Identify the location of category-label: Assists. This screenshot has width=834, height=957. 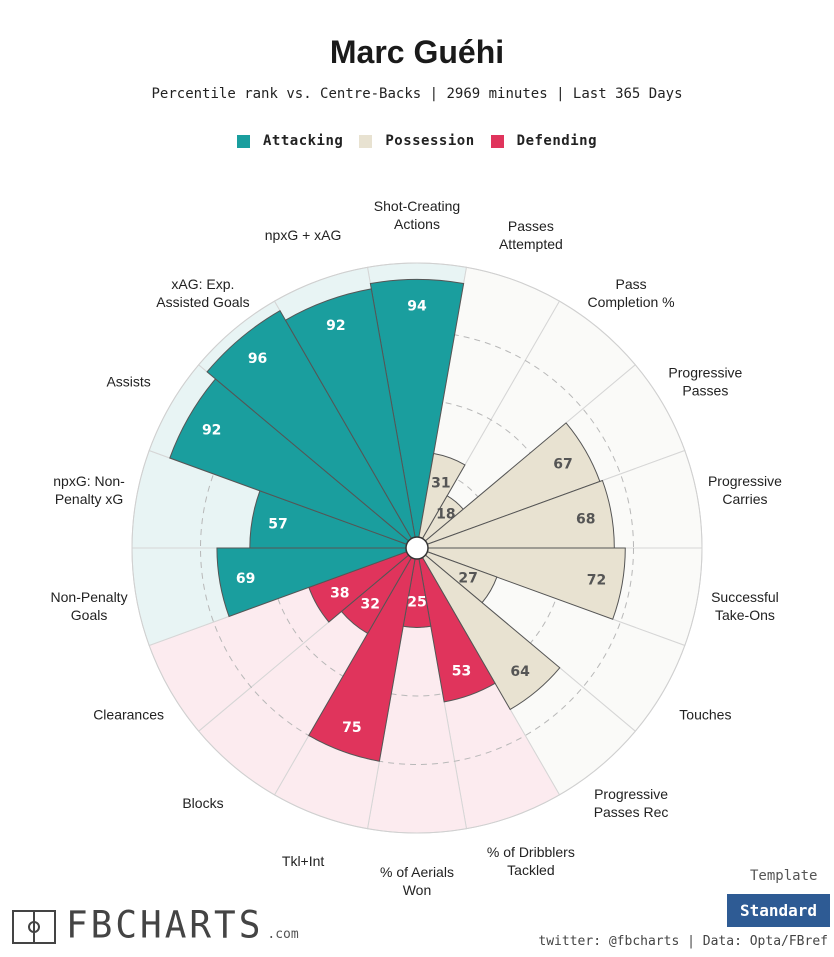
(128, 382).